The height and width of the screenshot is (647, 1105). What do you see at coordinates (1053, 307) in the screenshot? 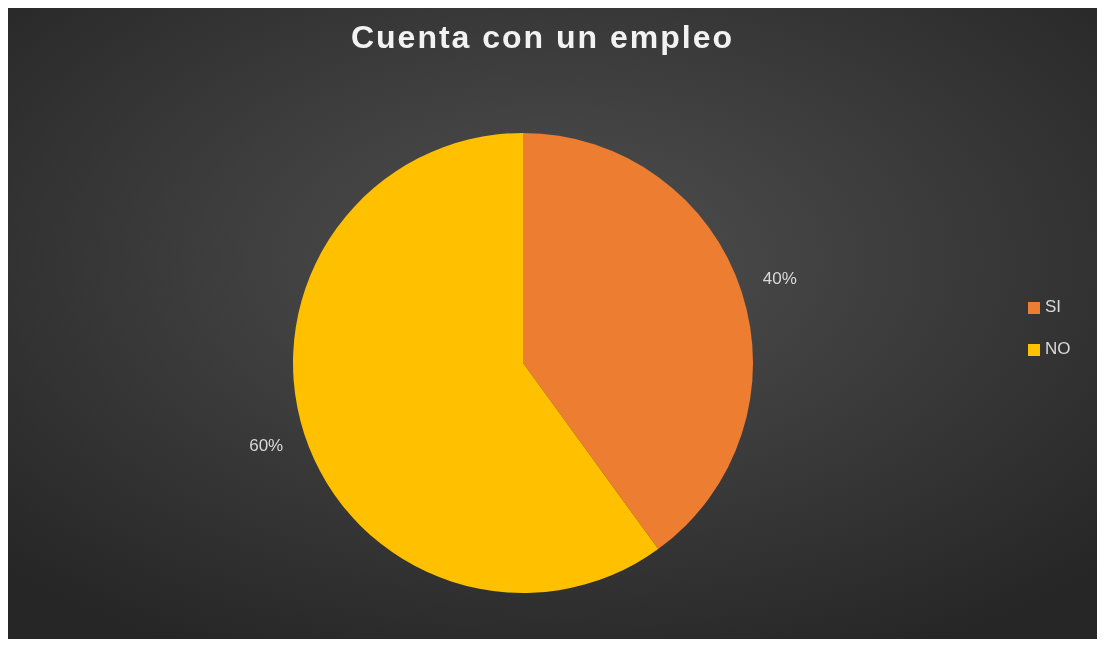
I see `legend-label: SI` at bounding box center [1053, 307].